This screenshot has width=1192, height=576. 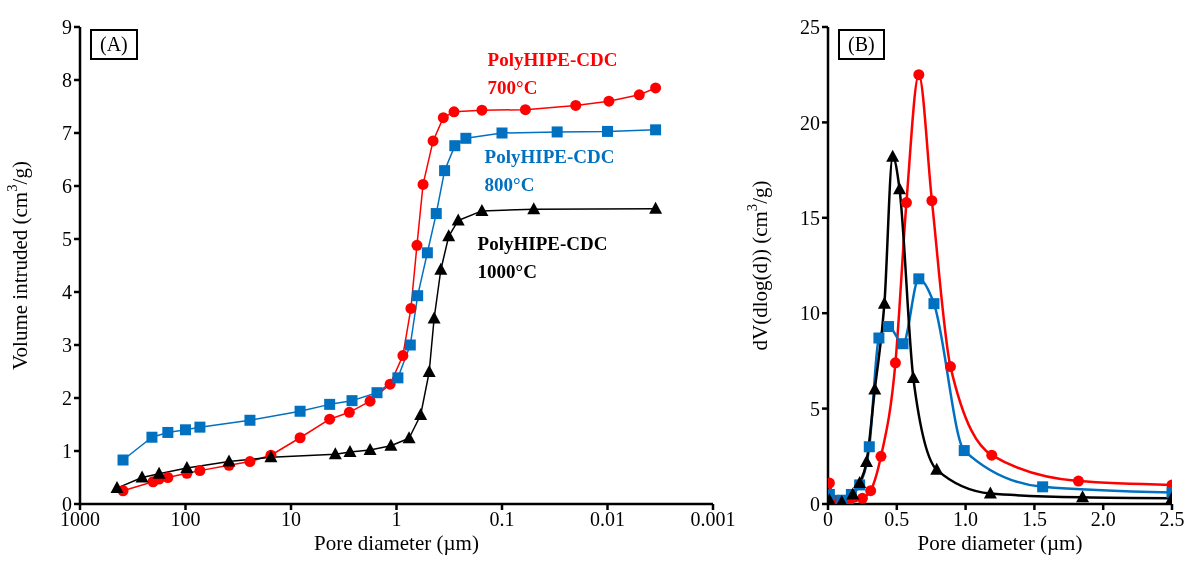 What do you see at coordinates (67, 186) in the screenshot?
I see `y-tick-label: 6` at bounding box center [67, 186].